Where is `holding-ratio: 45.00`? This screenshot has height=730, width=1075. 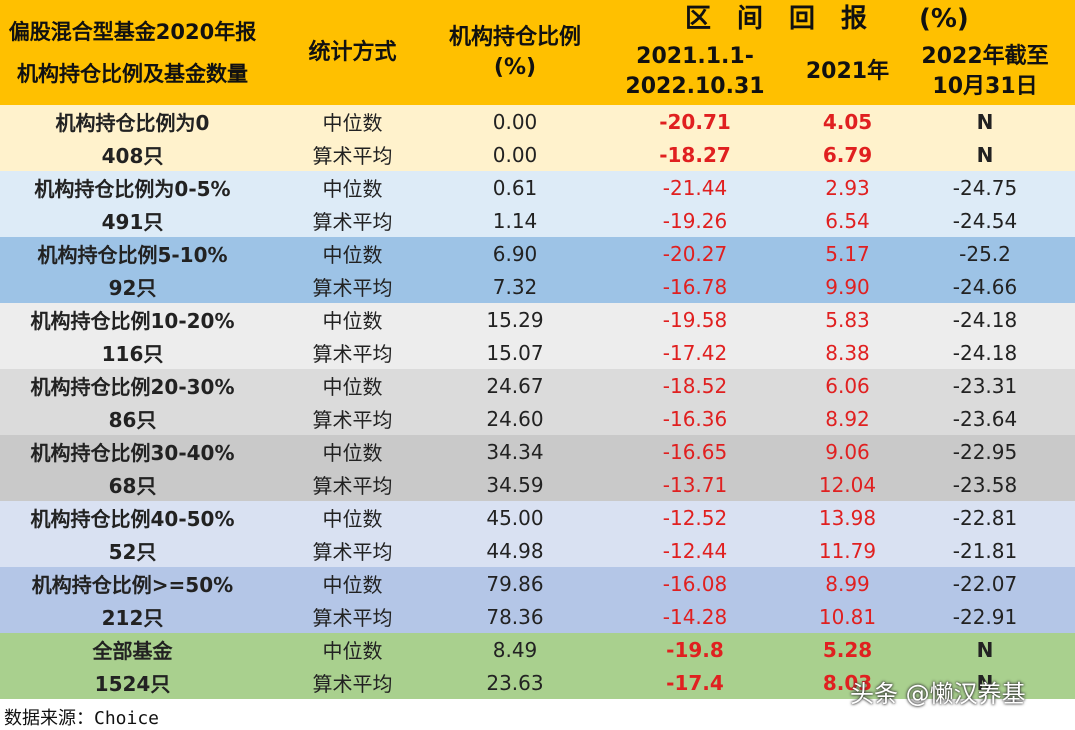
holding-ratio: 45.00 is located at coordinates (515, 517).